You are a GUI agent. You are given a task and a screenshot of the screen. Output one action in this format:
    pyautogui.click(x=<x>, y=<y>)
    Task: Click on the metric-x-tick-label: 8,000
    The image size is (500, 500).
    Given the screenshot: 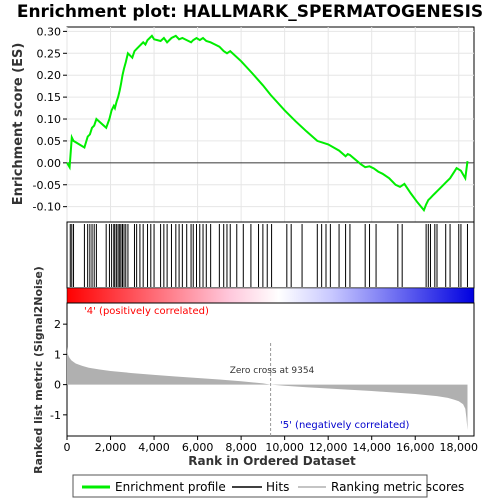 What is the action you would take?
    pyautogui.click(x=241, y=447)
    